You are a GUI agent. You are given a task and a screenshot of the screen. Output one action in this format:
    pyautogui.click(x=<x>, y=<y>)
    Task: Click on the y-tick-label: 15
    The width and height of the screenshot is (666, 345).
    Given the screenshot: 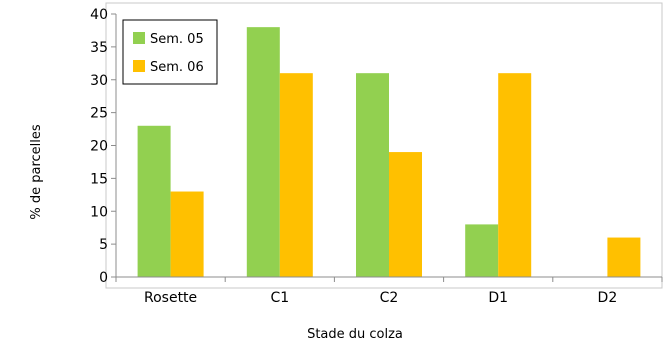 What is the action you would take?
    pyautogui.click(x=99, y=179)
    